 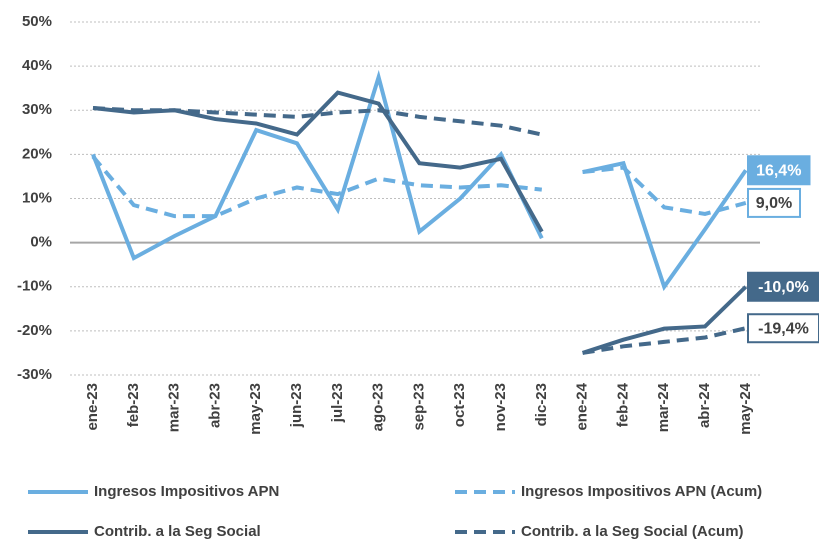 I want to click on x-tick-label: jun-23, so click(x=296, y=405).